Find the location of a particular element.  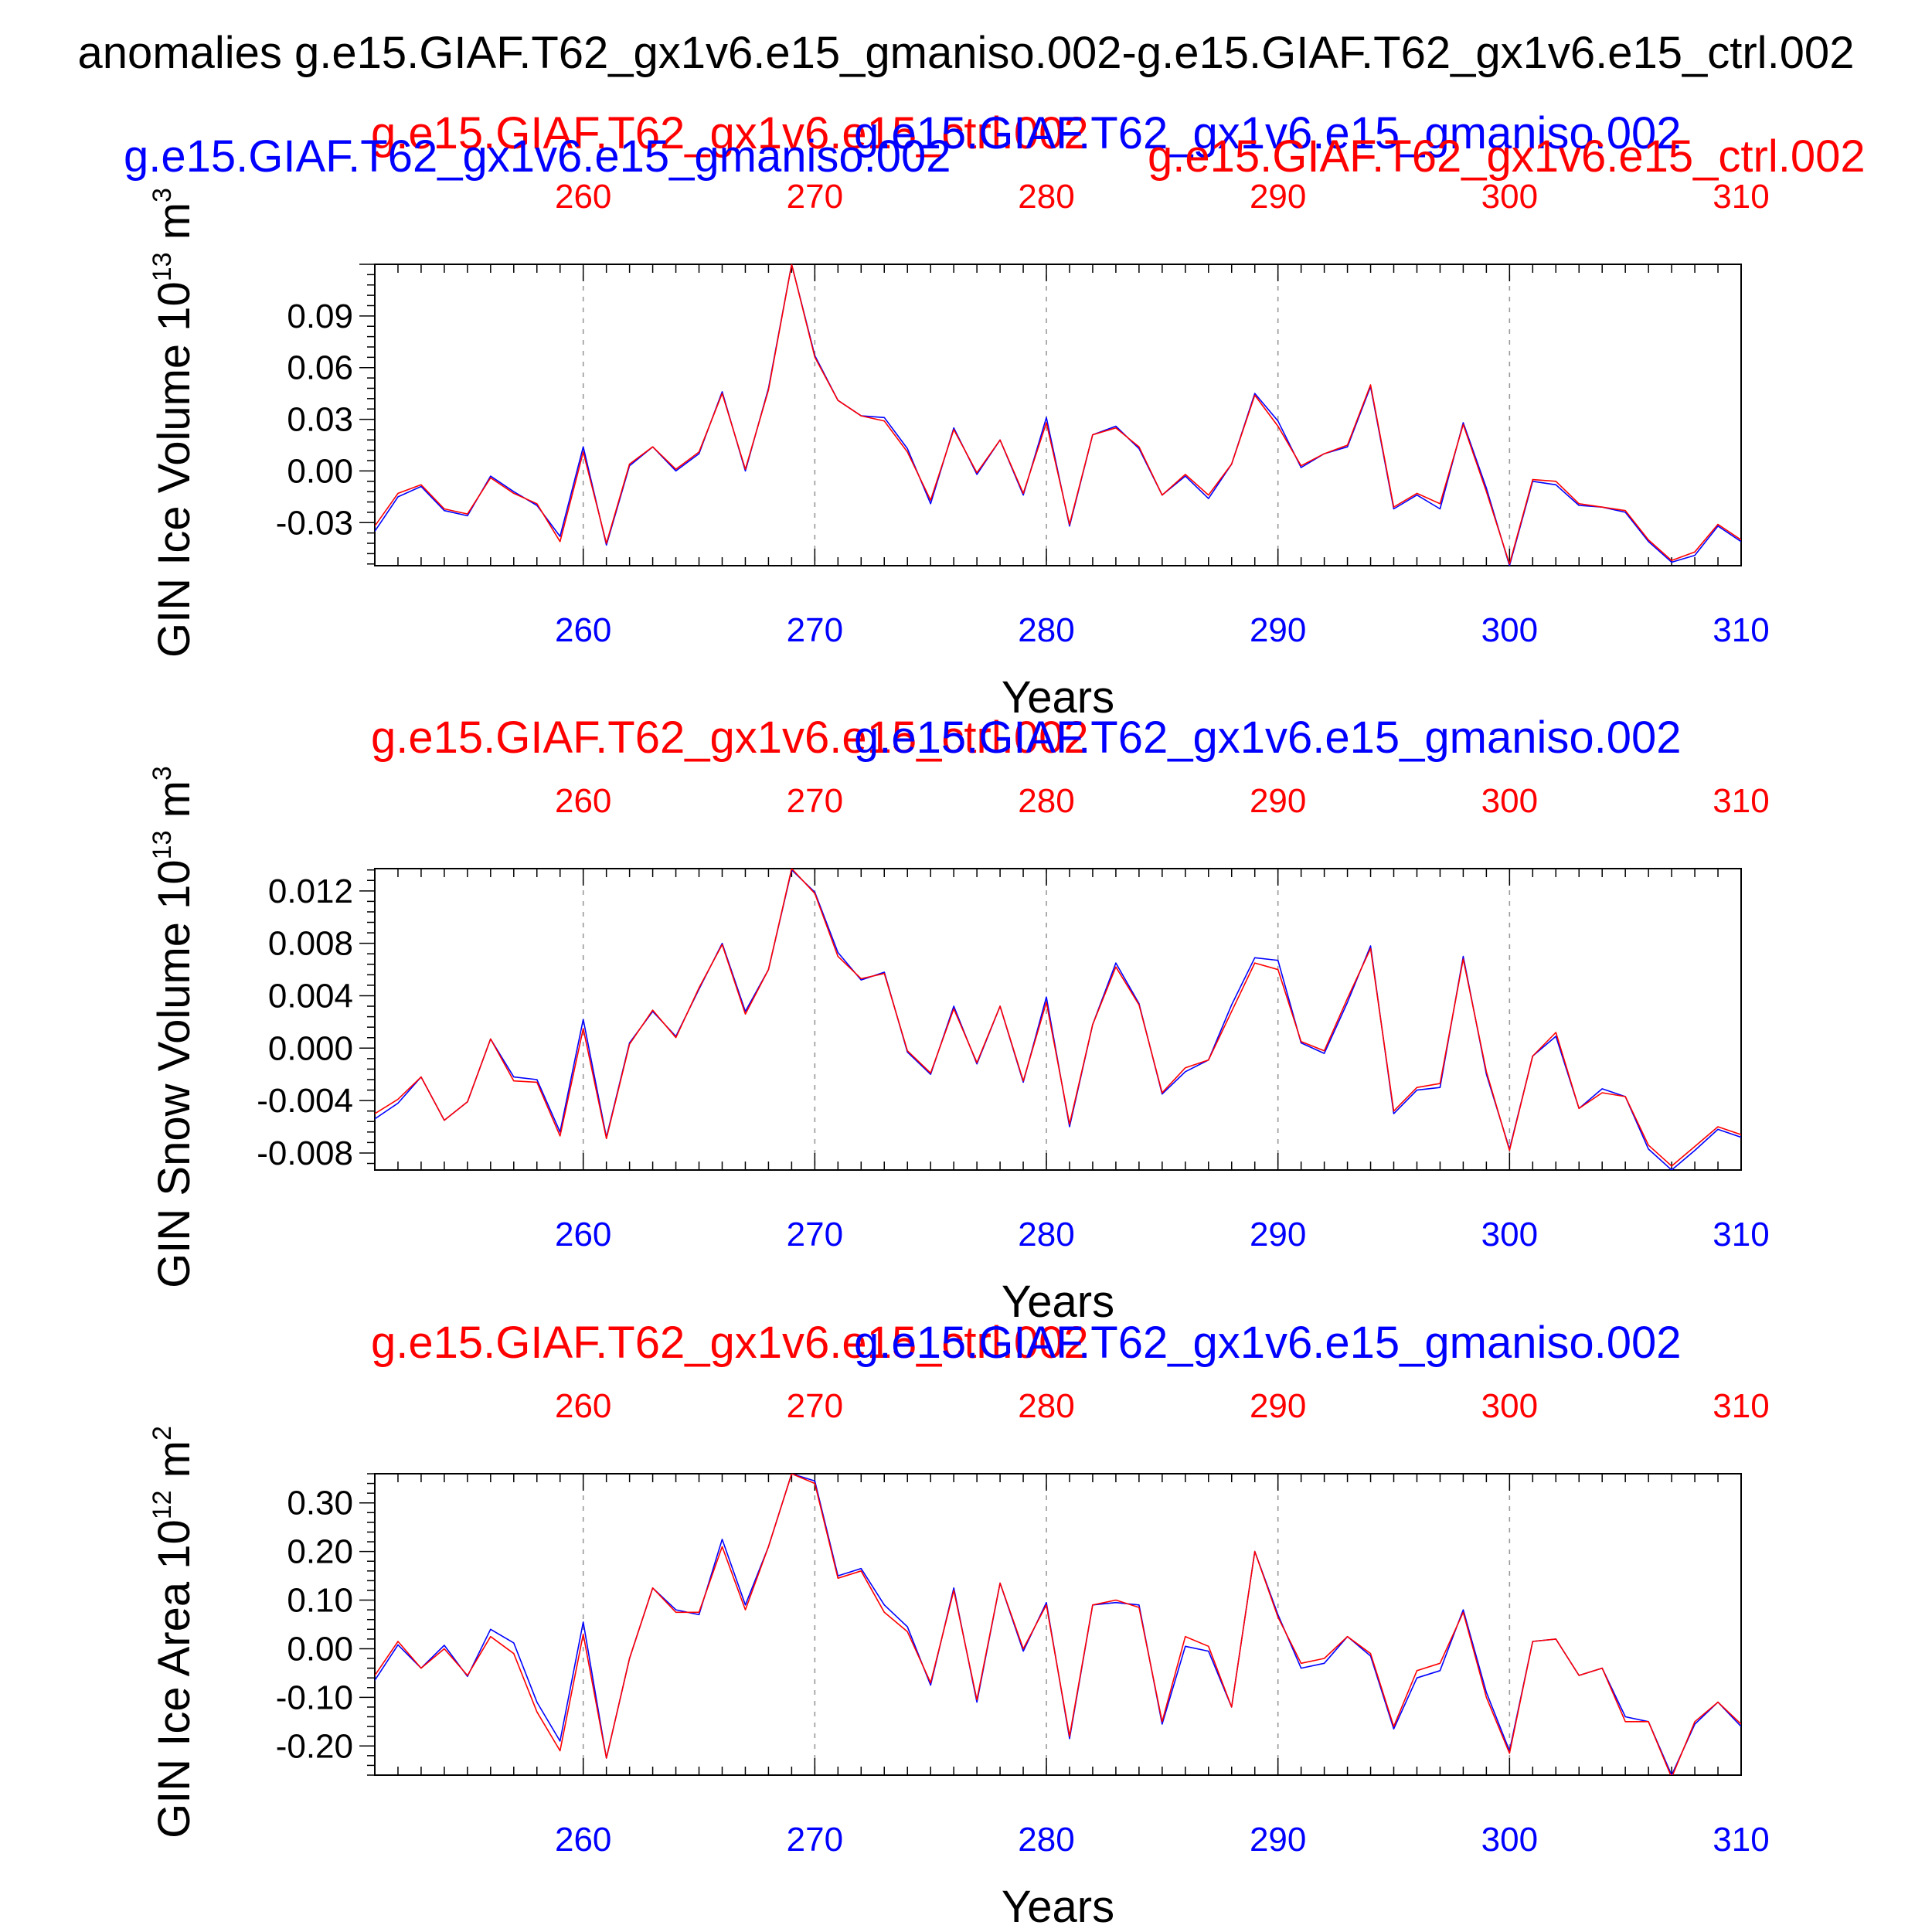

y-tick-label: 0.30 is located at coordinates (320, 1504).